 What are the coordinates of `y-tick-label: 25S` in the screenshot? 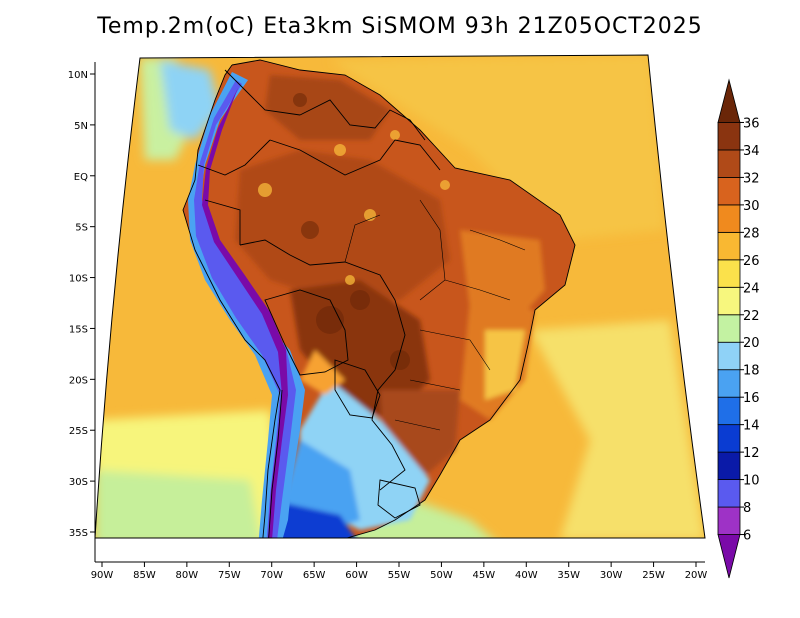 It's located at (78, 431).